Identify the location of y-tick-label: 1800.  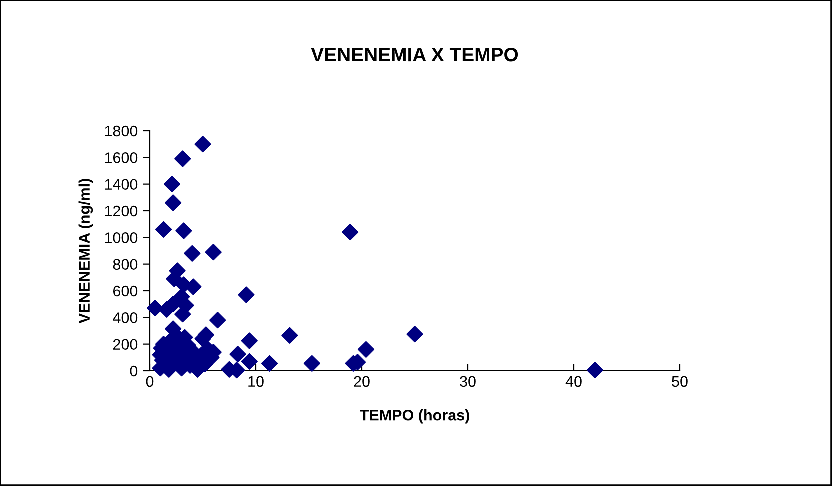
(121, 131).